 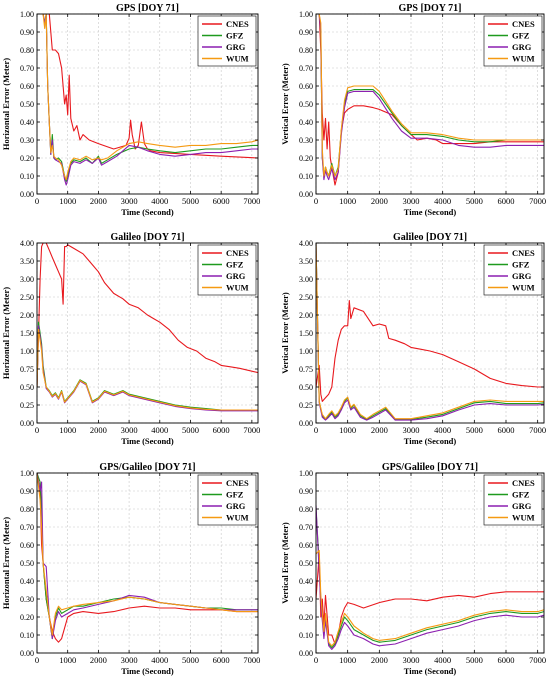 I want to click on series-line-gfz, so click(x=430, y=331).